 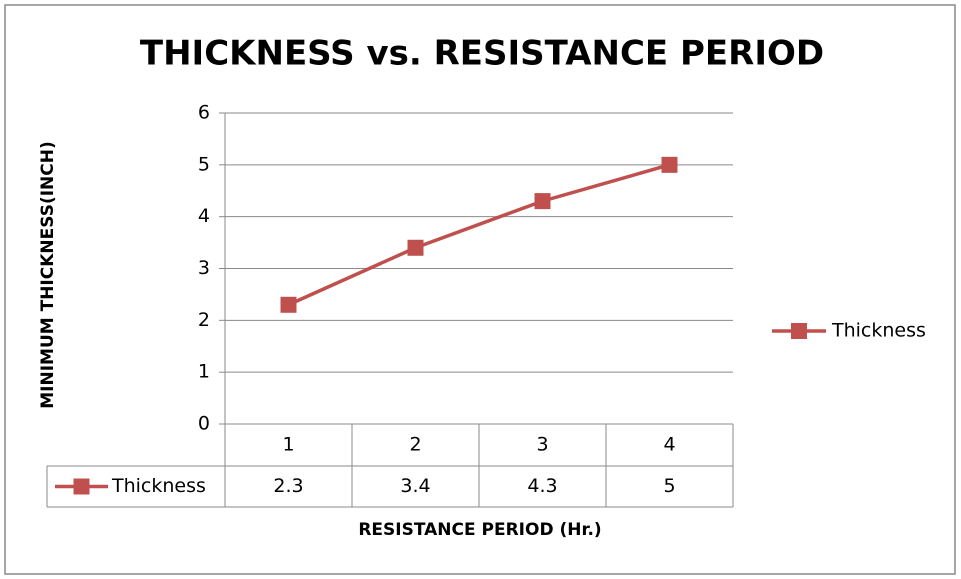 I want to click on y-tick-label: 4, so click(x=204, y=216).